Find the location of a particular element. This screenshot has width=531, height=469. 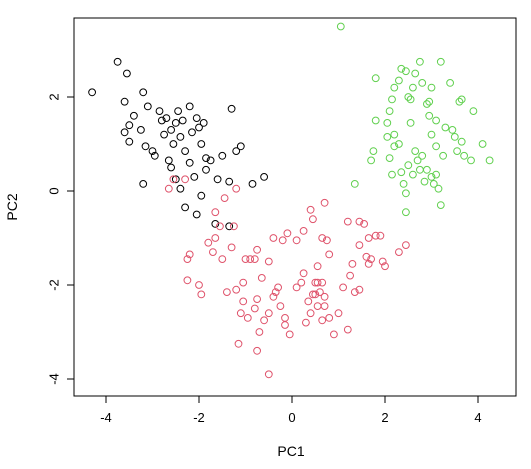

x-tick-label: -2 is located at coordinates (199, 417).